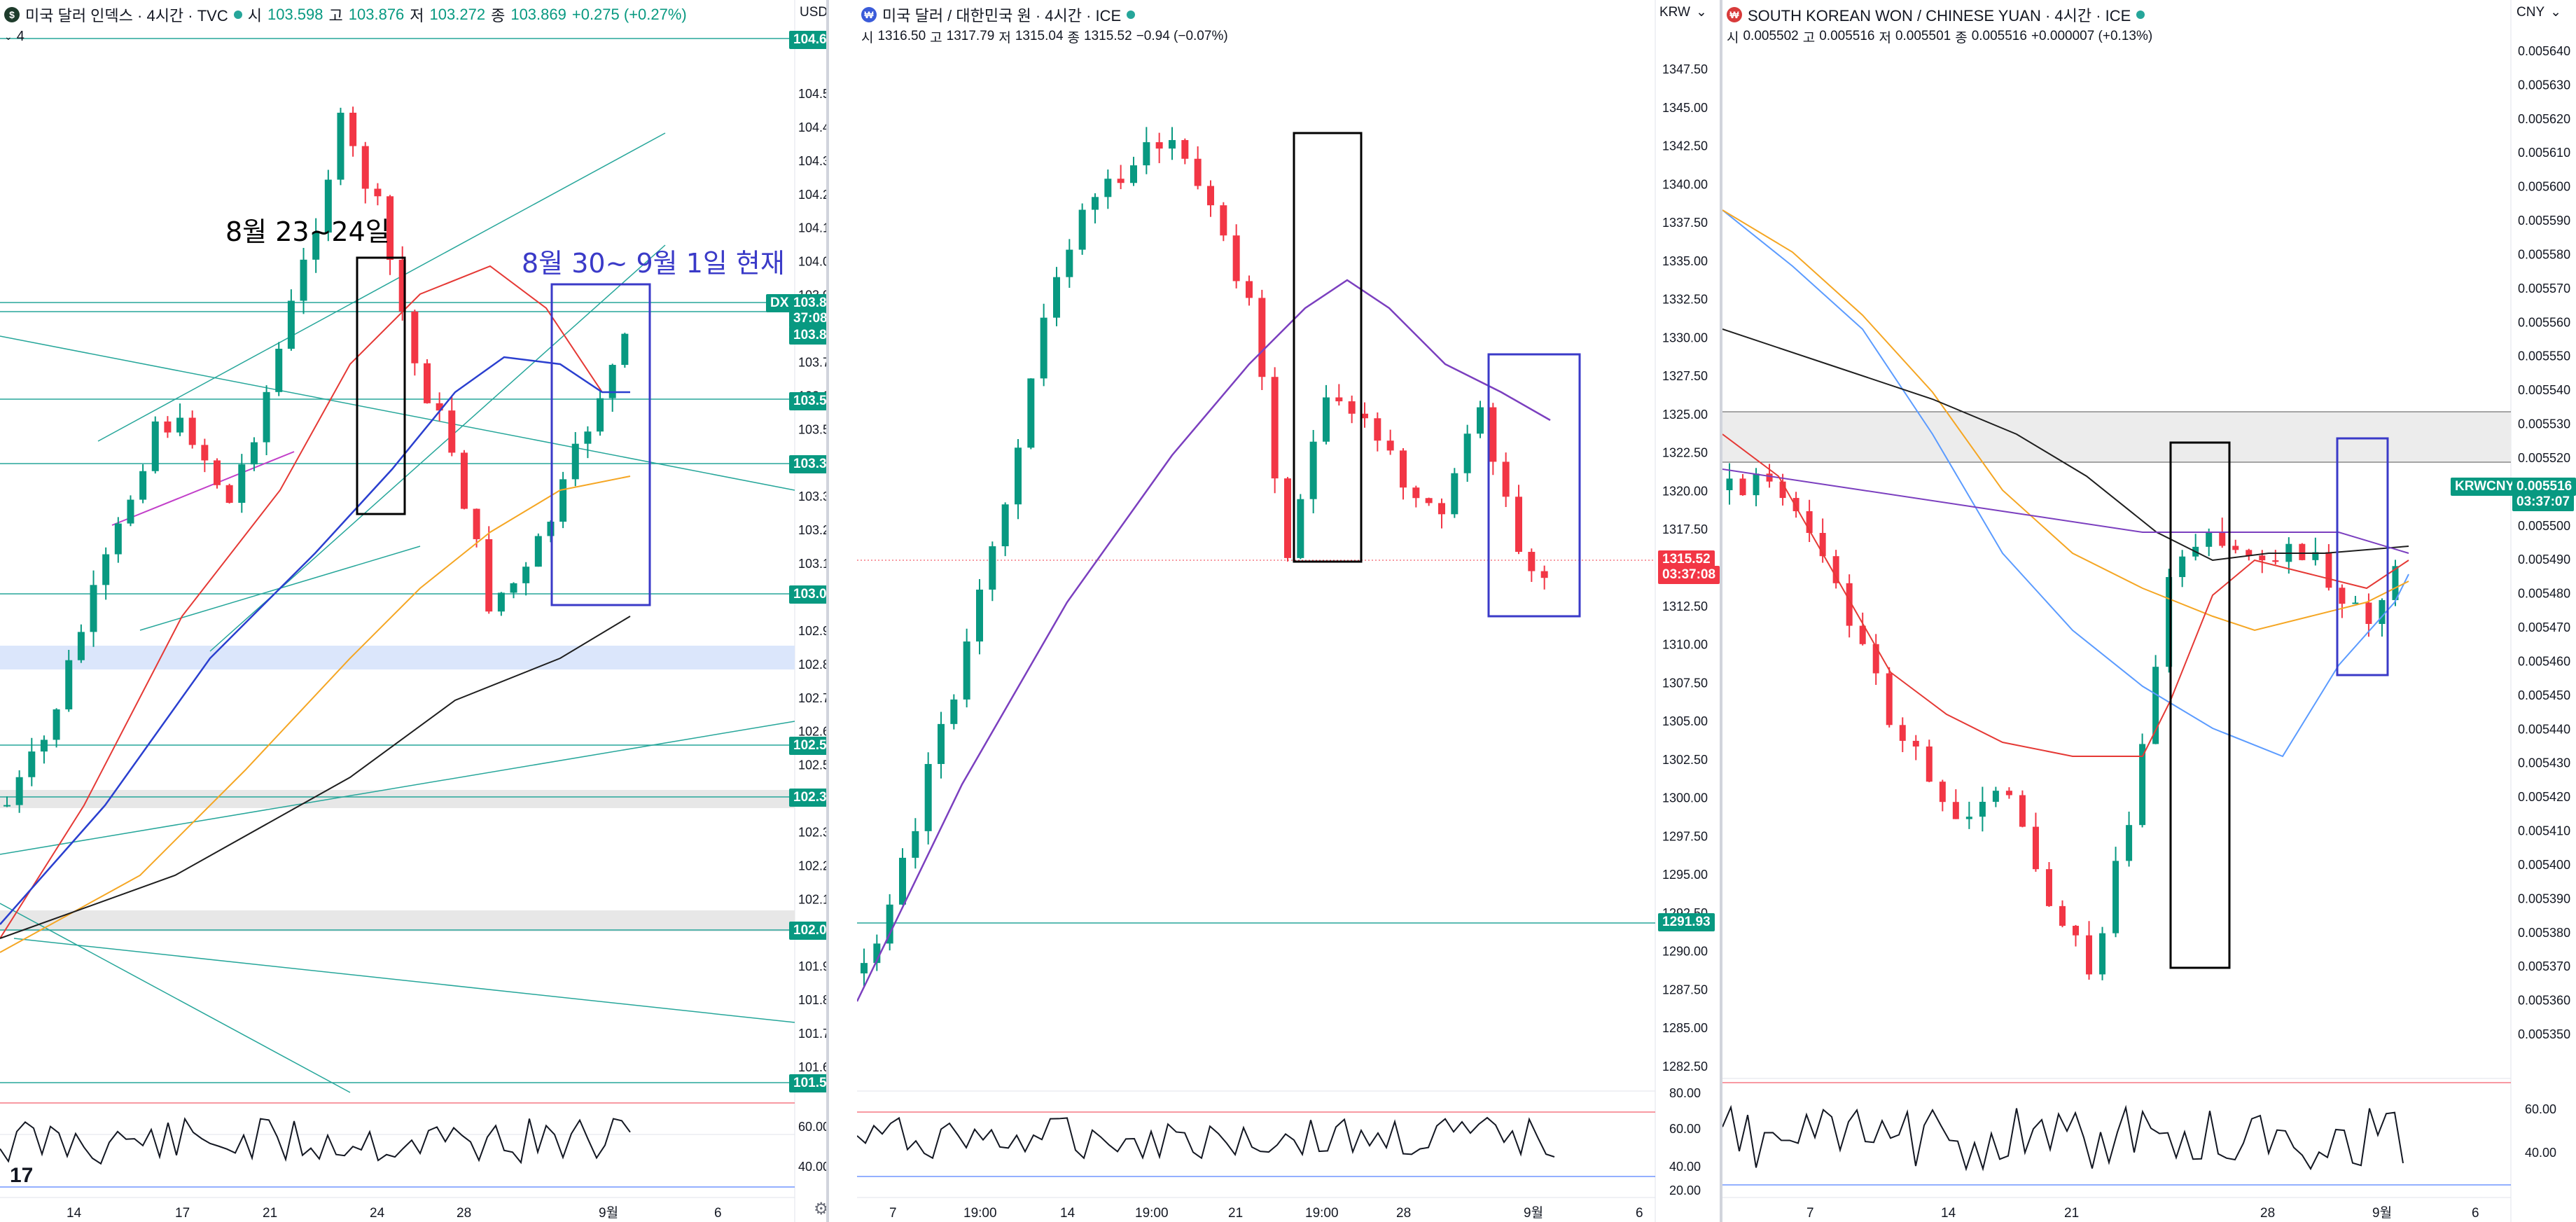 The height and width of the screenshot is (1222, 2576). I want to click on price-tick: 0.005350, so click(2544, 1034).